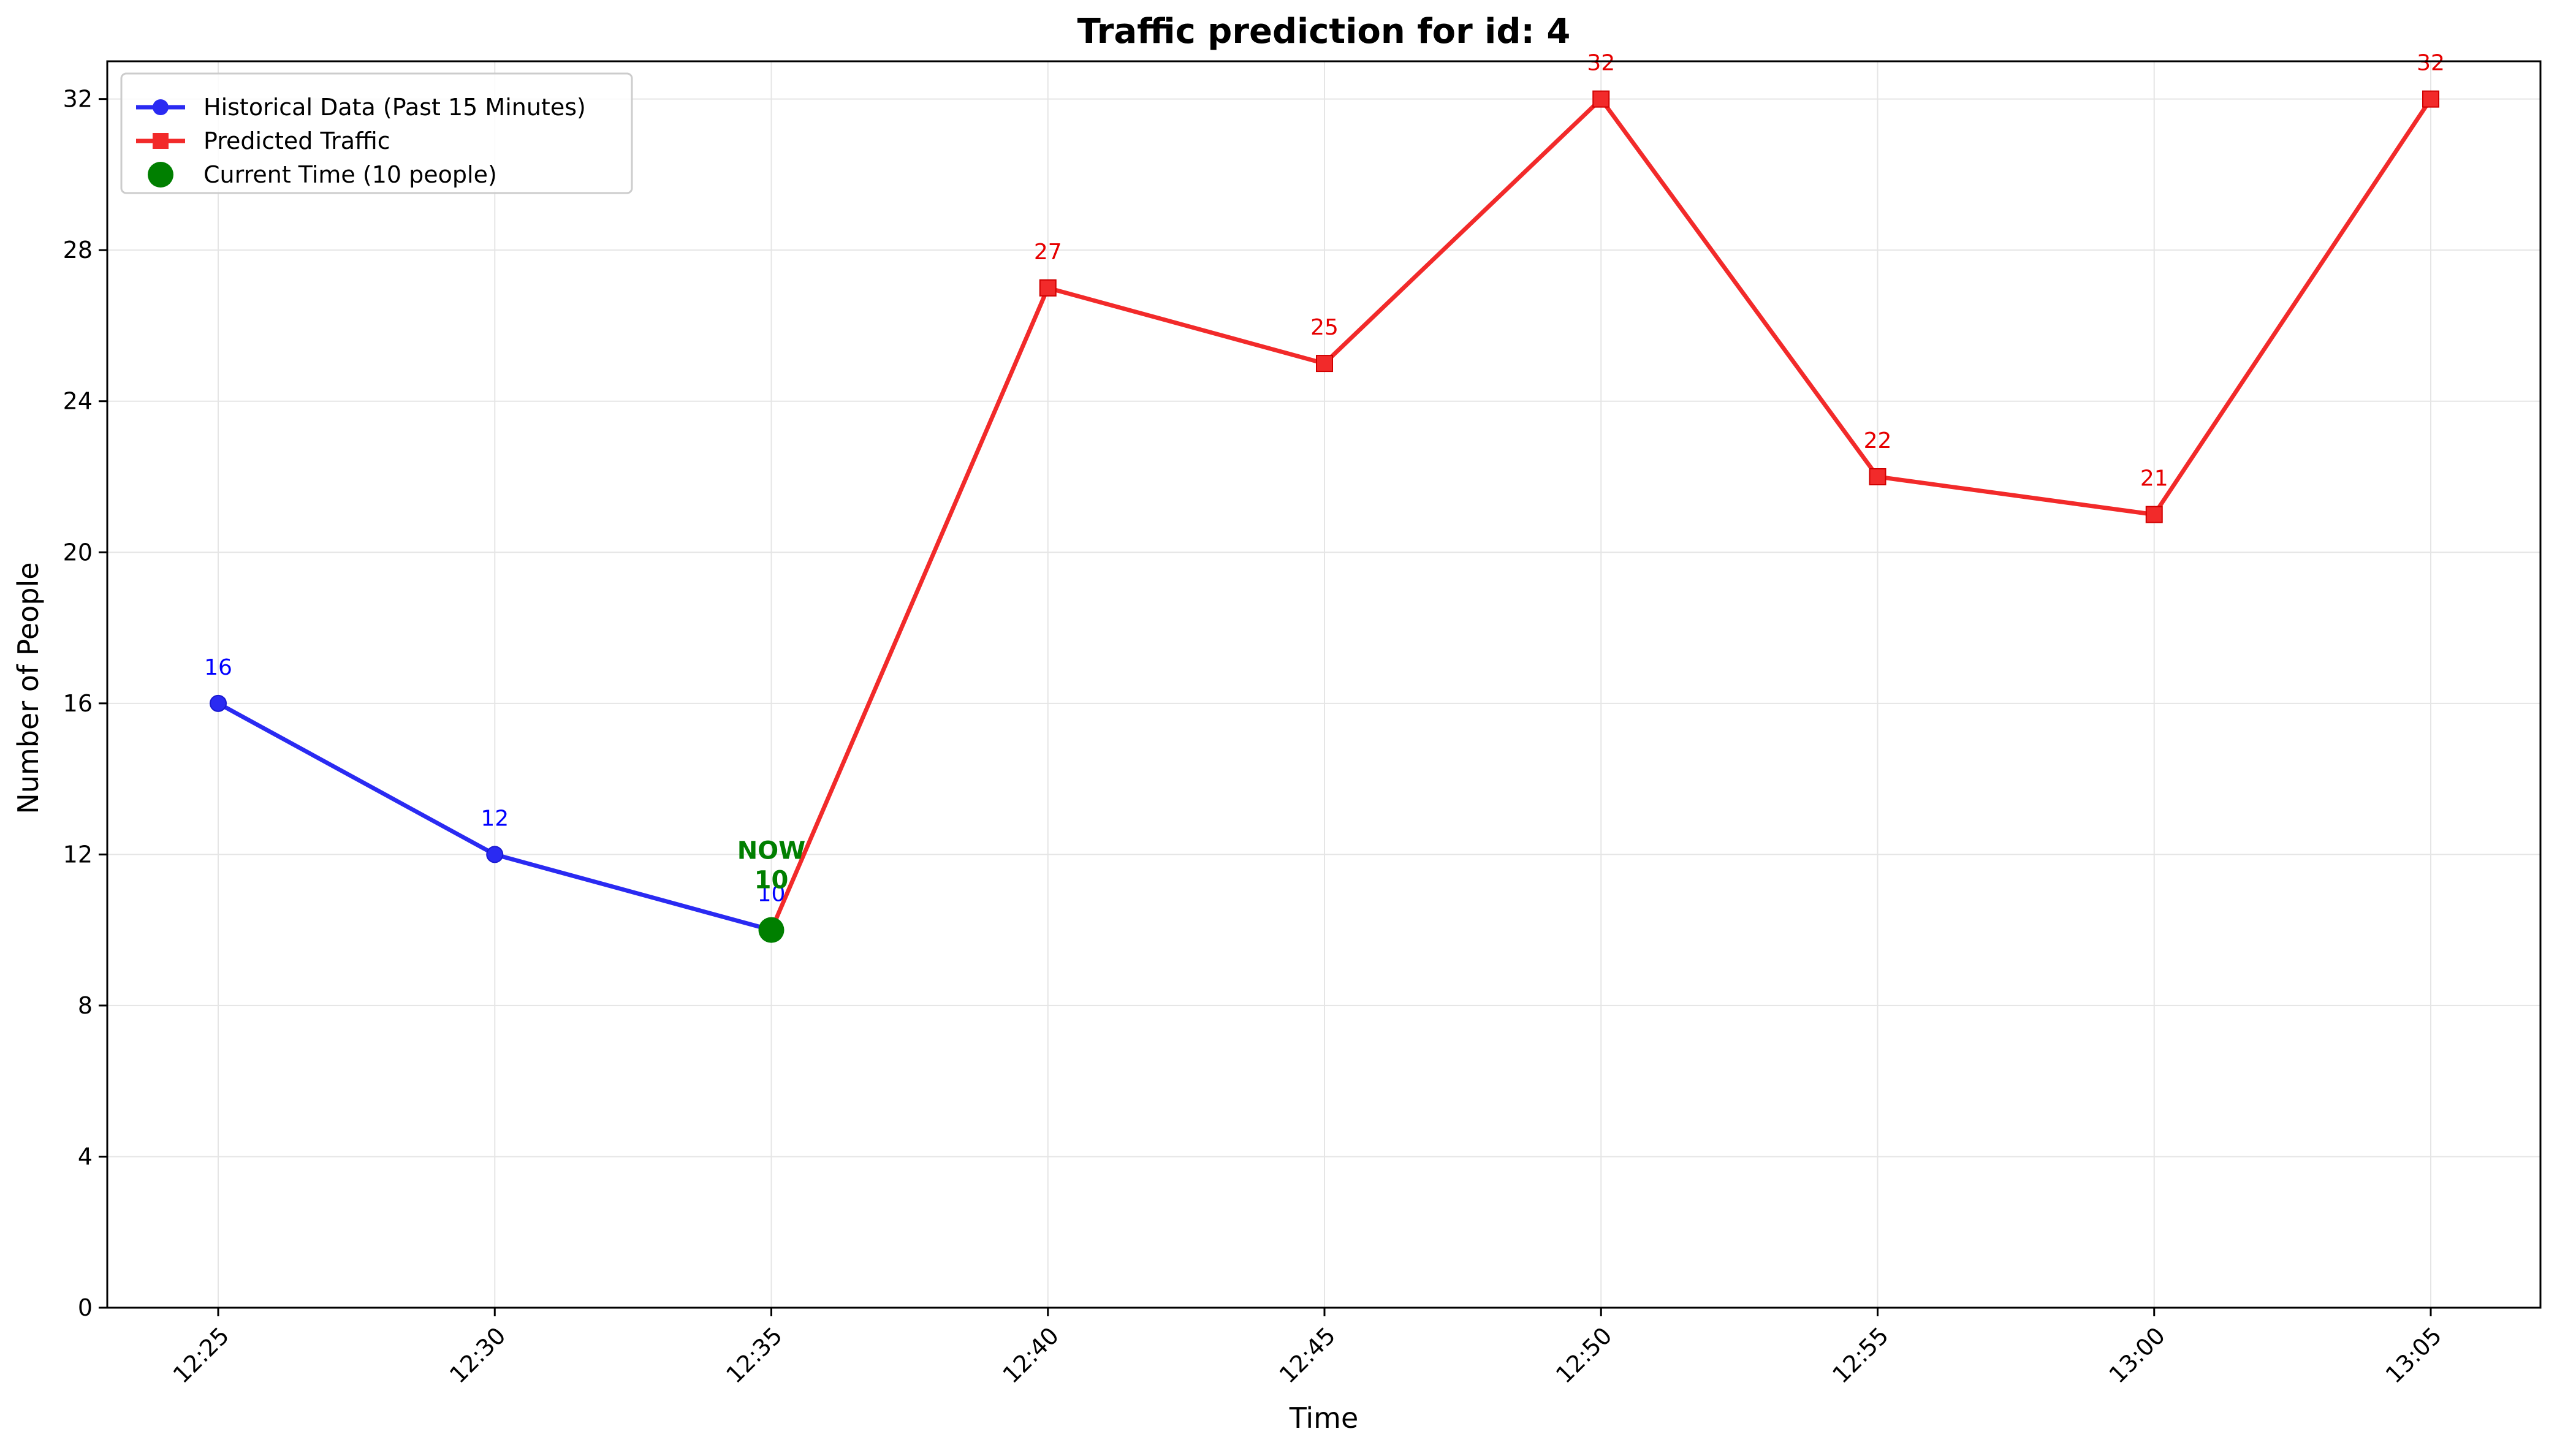 The height and width of the screenshot is (1456, 2557). Describe the element at coordinates (296, 140) in the screenshot. I see `legend-label: Predicted Traffic` at that location.